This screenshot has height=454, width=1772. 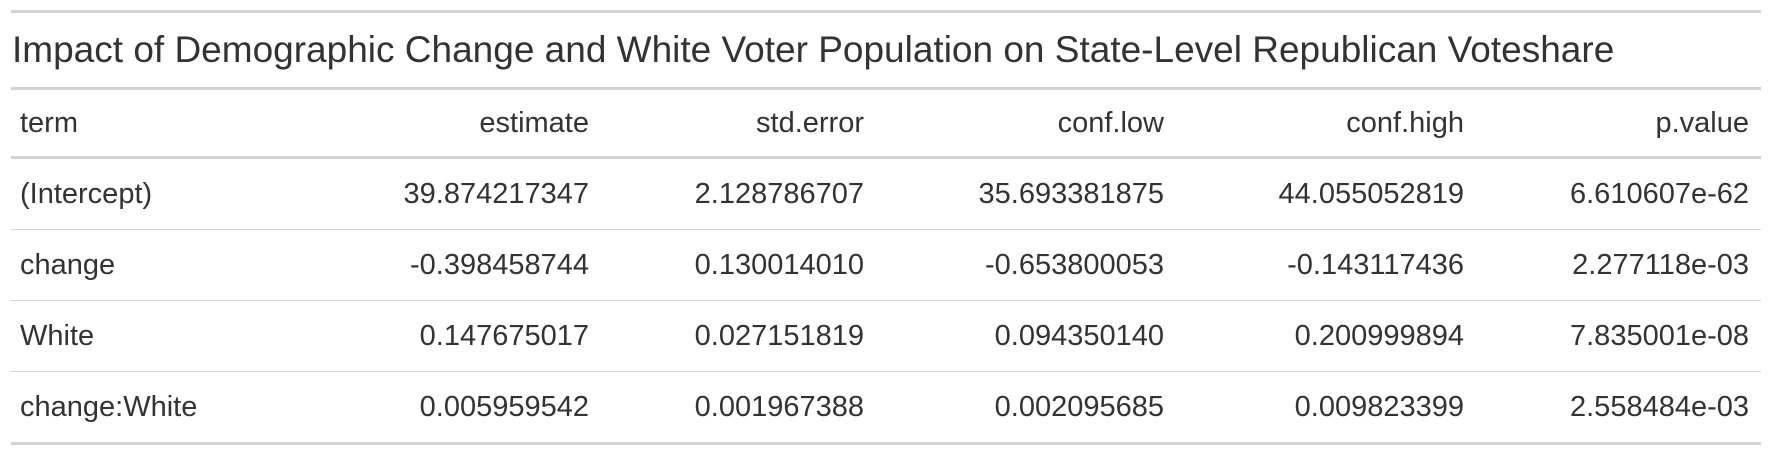 I want to click on cell-term: White, so click(x=111, y=336).